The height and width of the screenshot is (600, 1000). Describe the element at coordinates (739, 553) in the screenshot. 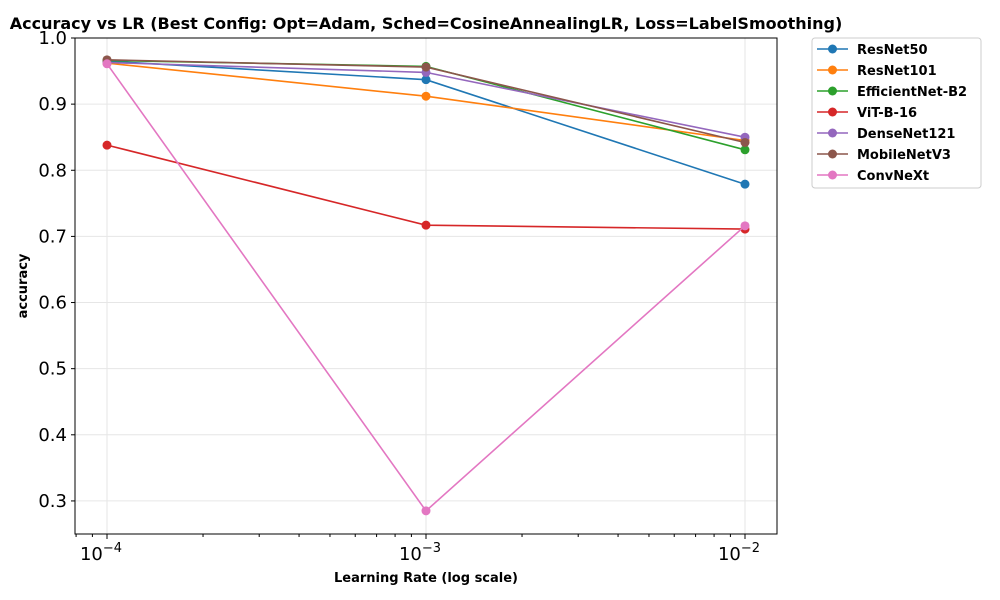

I see `x-tick-label: 10⁻²` at that location.